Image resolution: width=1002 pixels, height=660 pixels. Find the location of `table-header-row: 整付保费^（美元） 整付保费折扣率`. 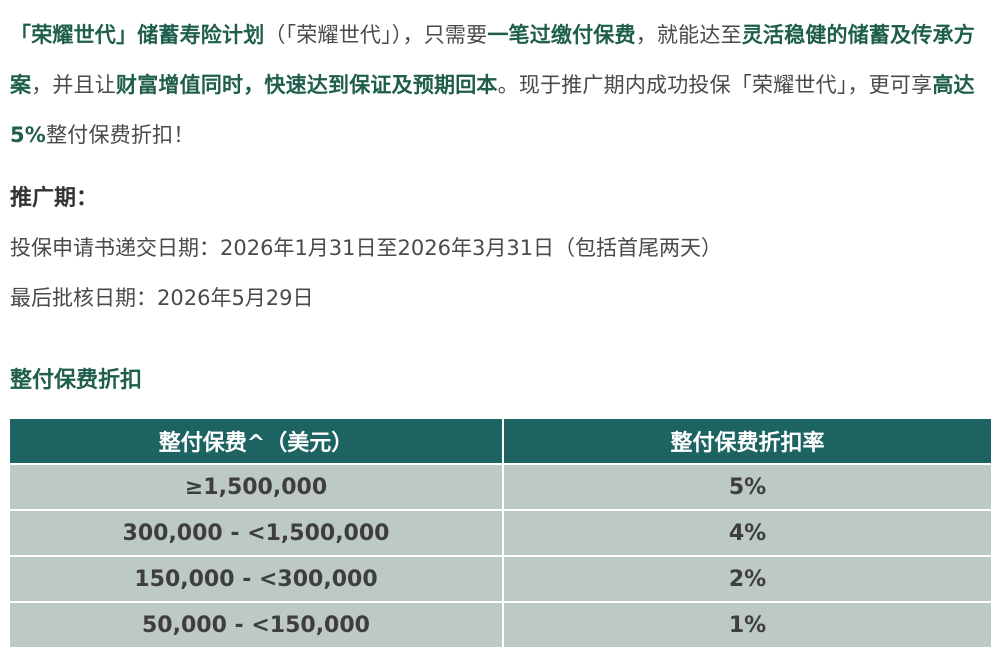

table-header-row: 整付保费^（美元） 整付保费折扣率 is located at coordinates (500, 441).